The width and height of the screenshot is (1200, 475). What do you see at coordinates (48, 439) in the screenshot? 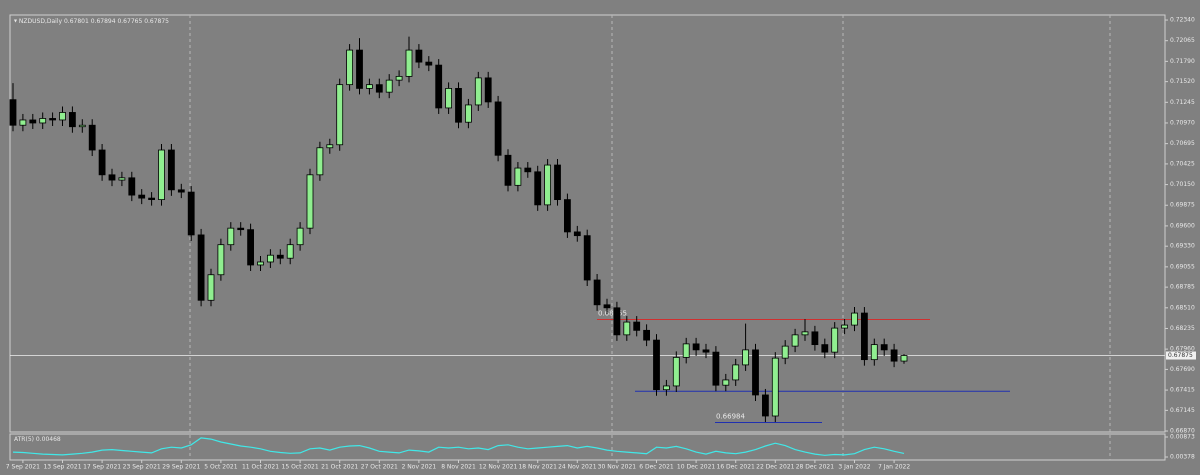
I see `indicator-value: 0.00468` at bounding box center [48, 439].